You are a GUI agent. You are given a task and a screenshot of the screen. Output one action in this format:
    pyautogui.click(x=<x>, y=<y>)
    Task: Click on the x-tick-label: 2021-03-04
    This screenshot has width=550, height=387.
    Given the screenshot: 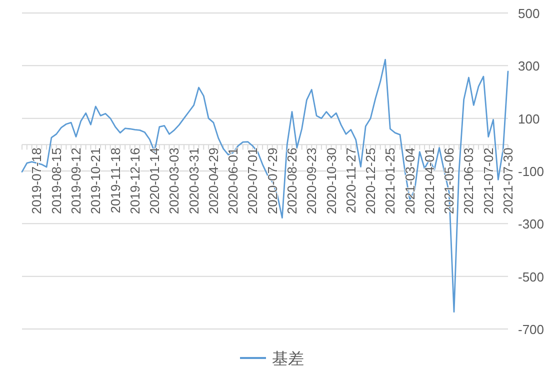 What is the action you would take?
    pyautogui.click(x=410, y=181)
    